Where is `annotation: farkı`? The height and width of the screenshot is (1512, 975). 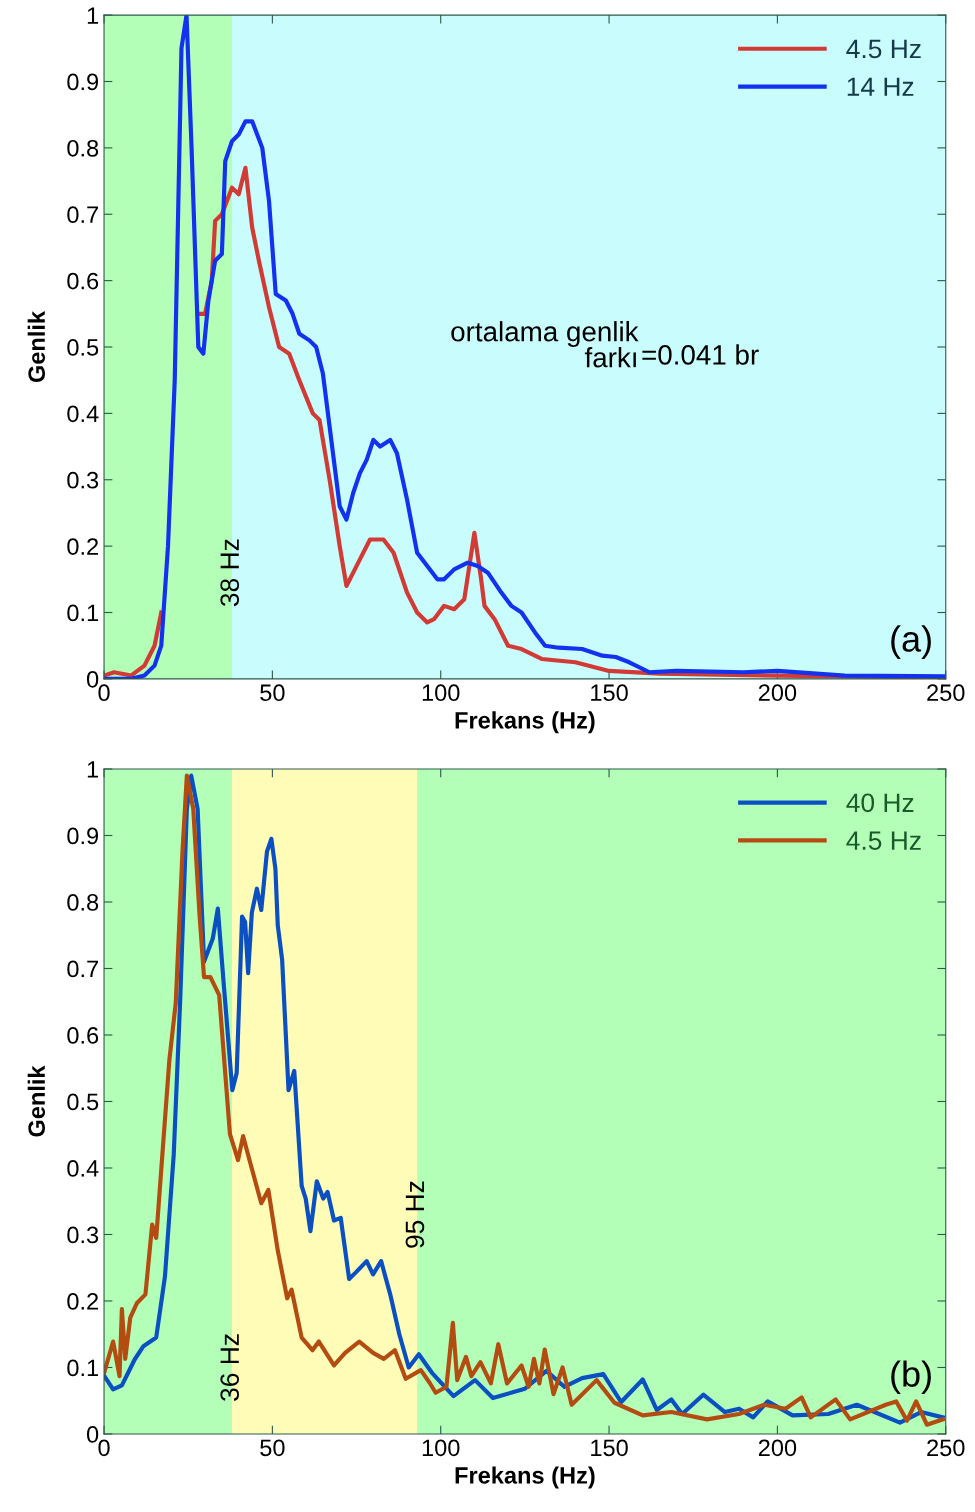 annotation: farkı is located at coordinates (610, 357).